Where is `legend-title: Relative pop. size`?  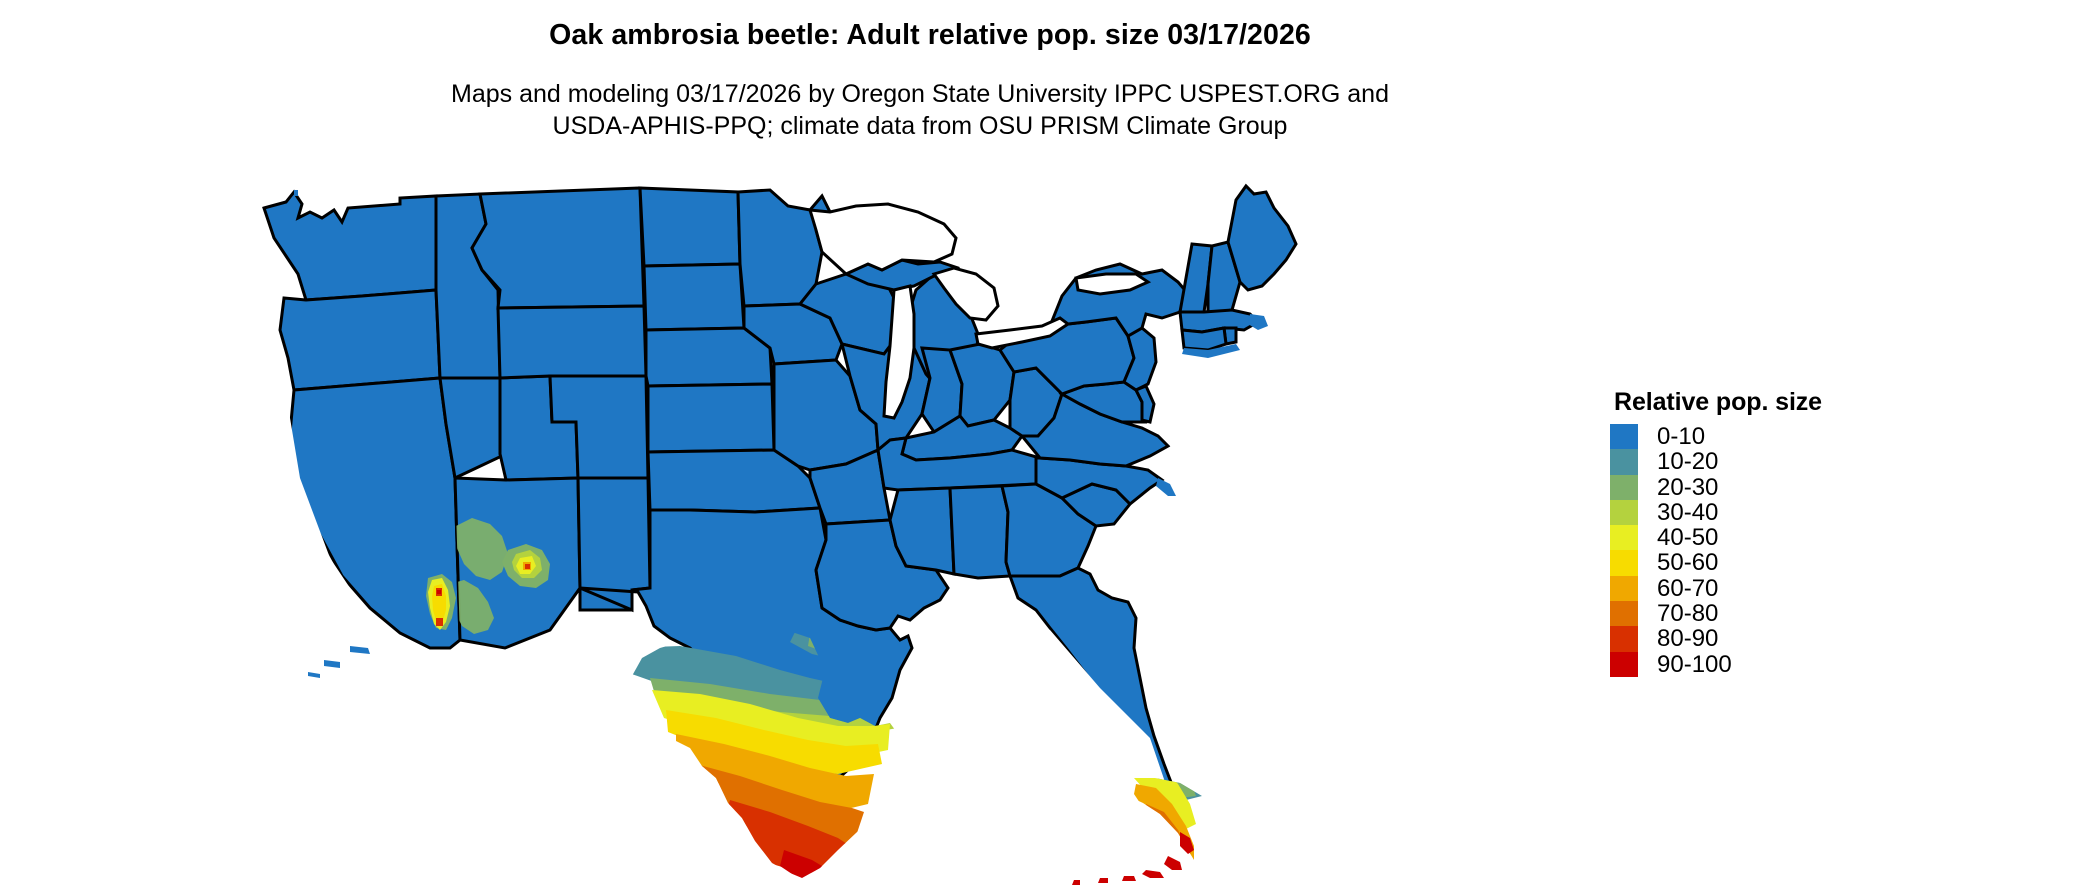 legend-title: Relative pop. size is located at coordinates (1718, 402).